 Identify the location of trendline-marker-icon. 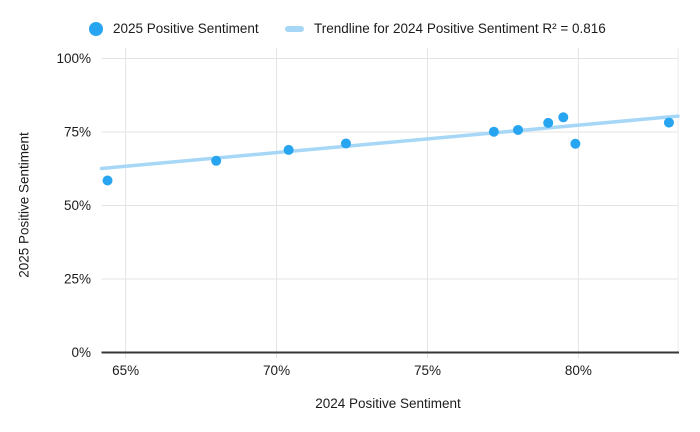
(294, 29).